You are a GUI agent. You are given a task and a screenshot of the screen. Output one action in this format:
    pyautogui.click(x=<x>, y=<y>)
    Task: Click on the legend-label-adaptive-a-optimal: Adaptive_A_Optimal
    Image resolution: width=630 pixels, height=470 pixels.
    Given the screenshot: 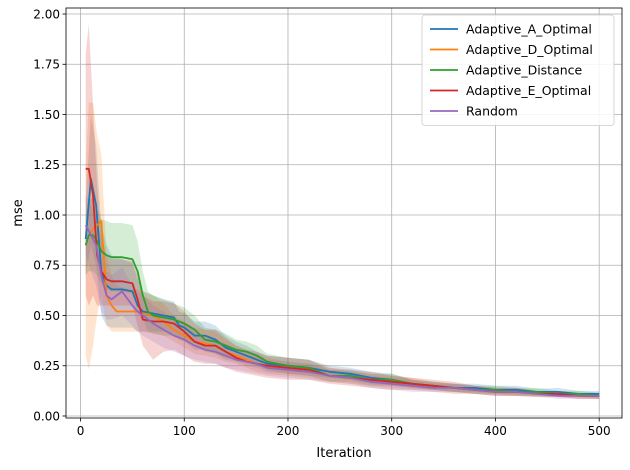 What is the action you would take?
    pyautogui.click(x=529, y=29)
    